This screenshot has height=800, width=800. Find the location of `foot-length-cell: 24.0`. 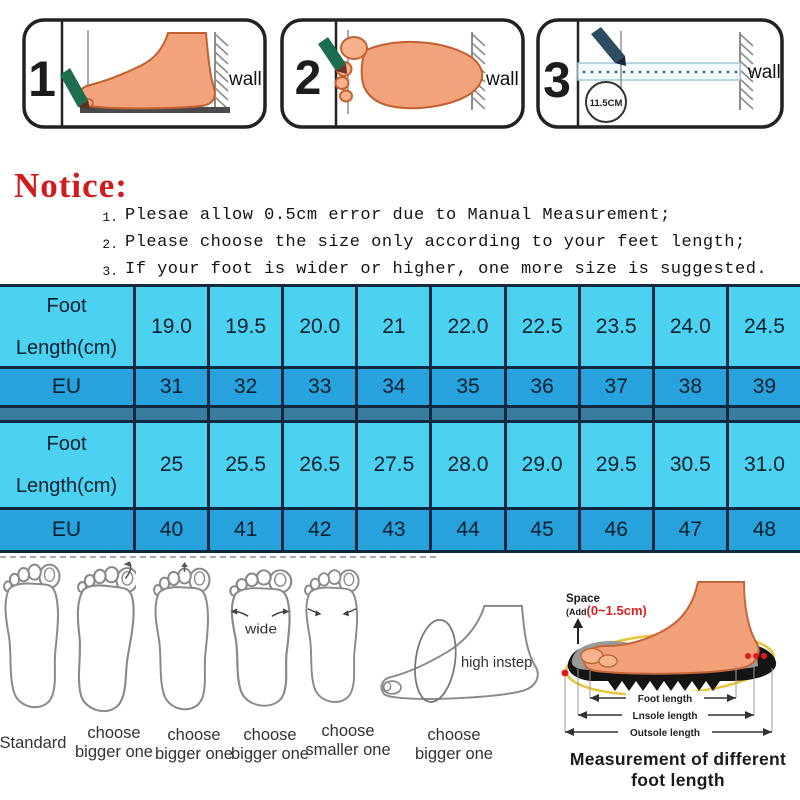

foot-length-cell: 24.0 is located at coordinates (690, 326).